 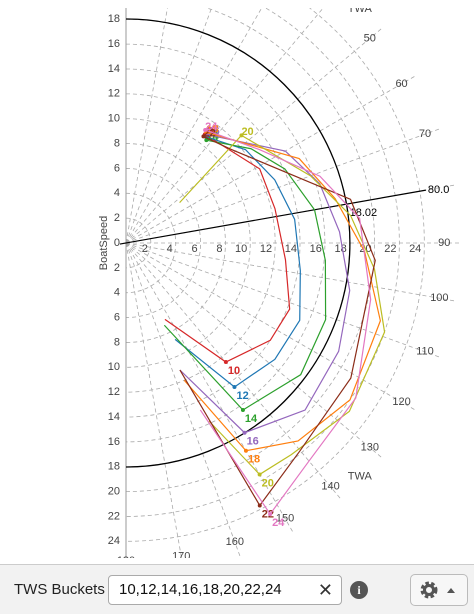 What do you see at coordinates (330, 487) in the screenshot?
I see `angle-tick-label: 140` at bounding box center [330, 487].